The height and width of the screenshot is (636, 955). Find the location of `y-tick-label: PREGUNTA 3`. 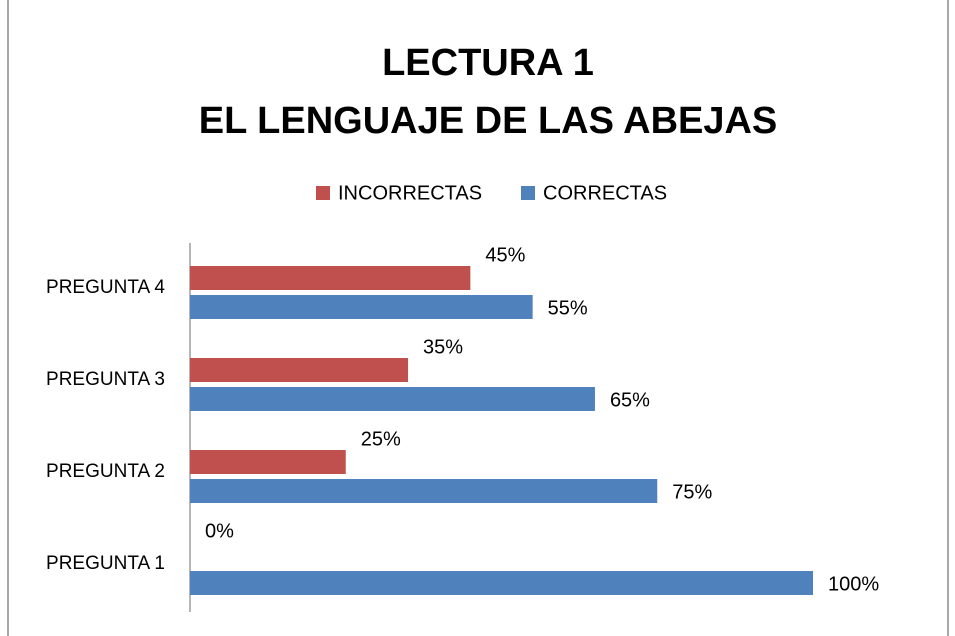

y-tick-label: PREGUNTA 3 is located at coordinates (105, 379).